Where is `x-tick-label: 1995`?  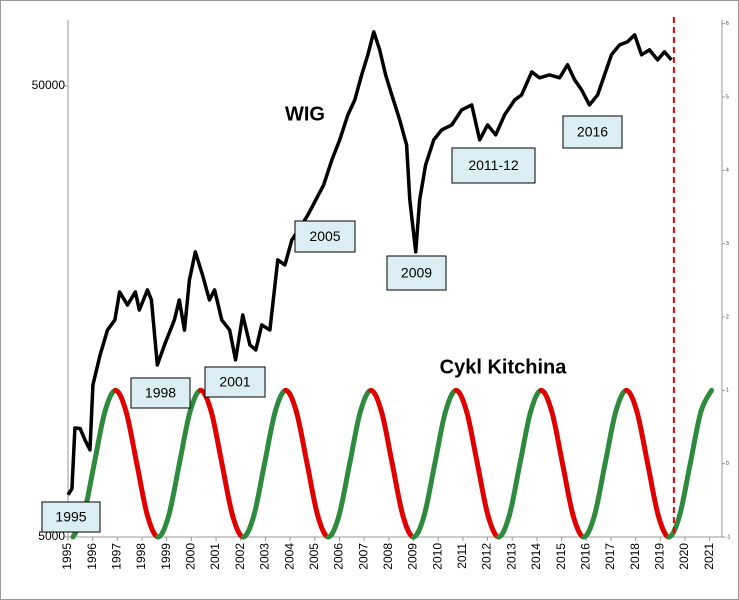 x-tick-label: 1995 is located at coordinates (67, 556).